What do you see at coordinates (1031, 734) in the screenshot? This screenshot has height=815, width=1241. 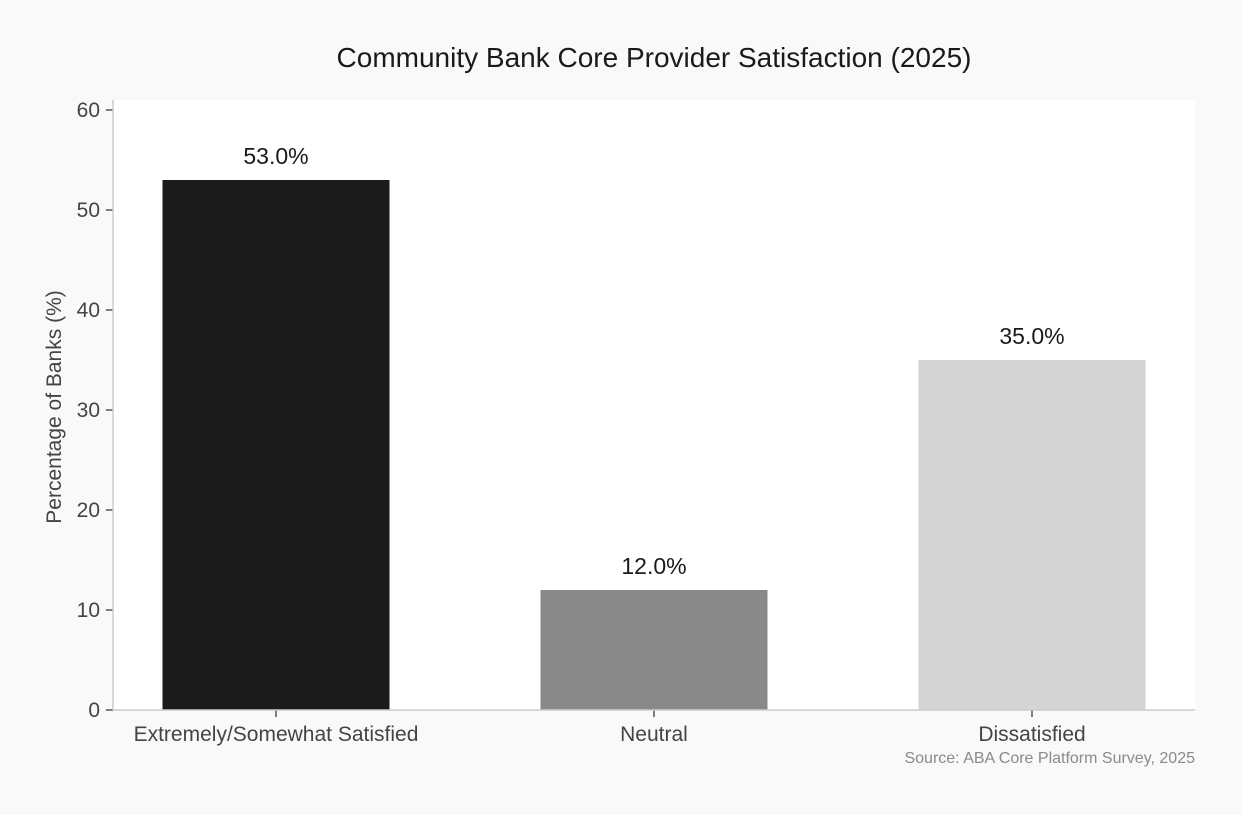 I see `x-tick-label-2: Dissatisfied` at bounding box center [1031, 734].